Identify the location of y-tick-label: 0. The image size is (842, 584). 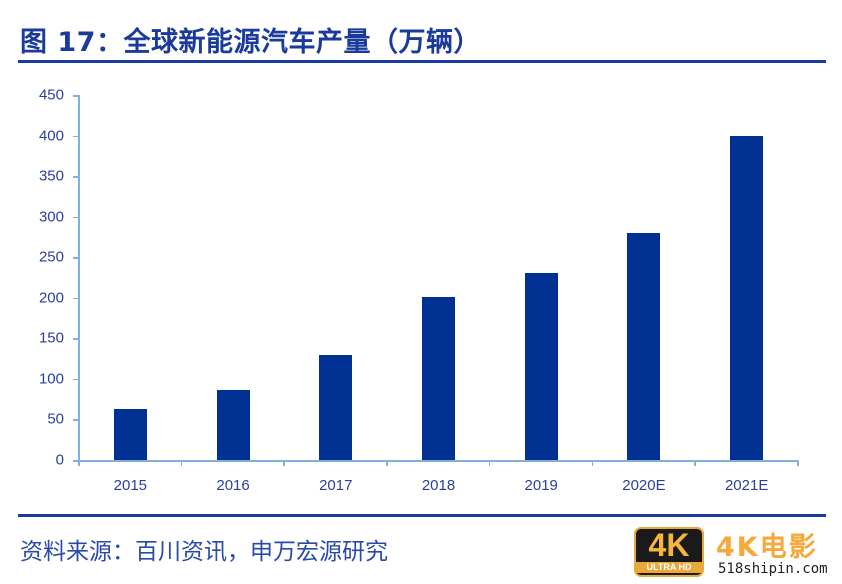
(59, 460).